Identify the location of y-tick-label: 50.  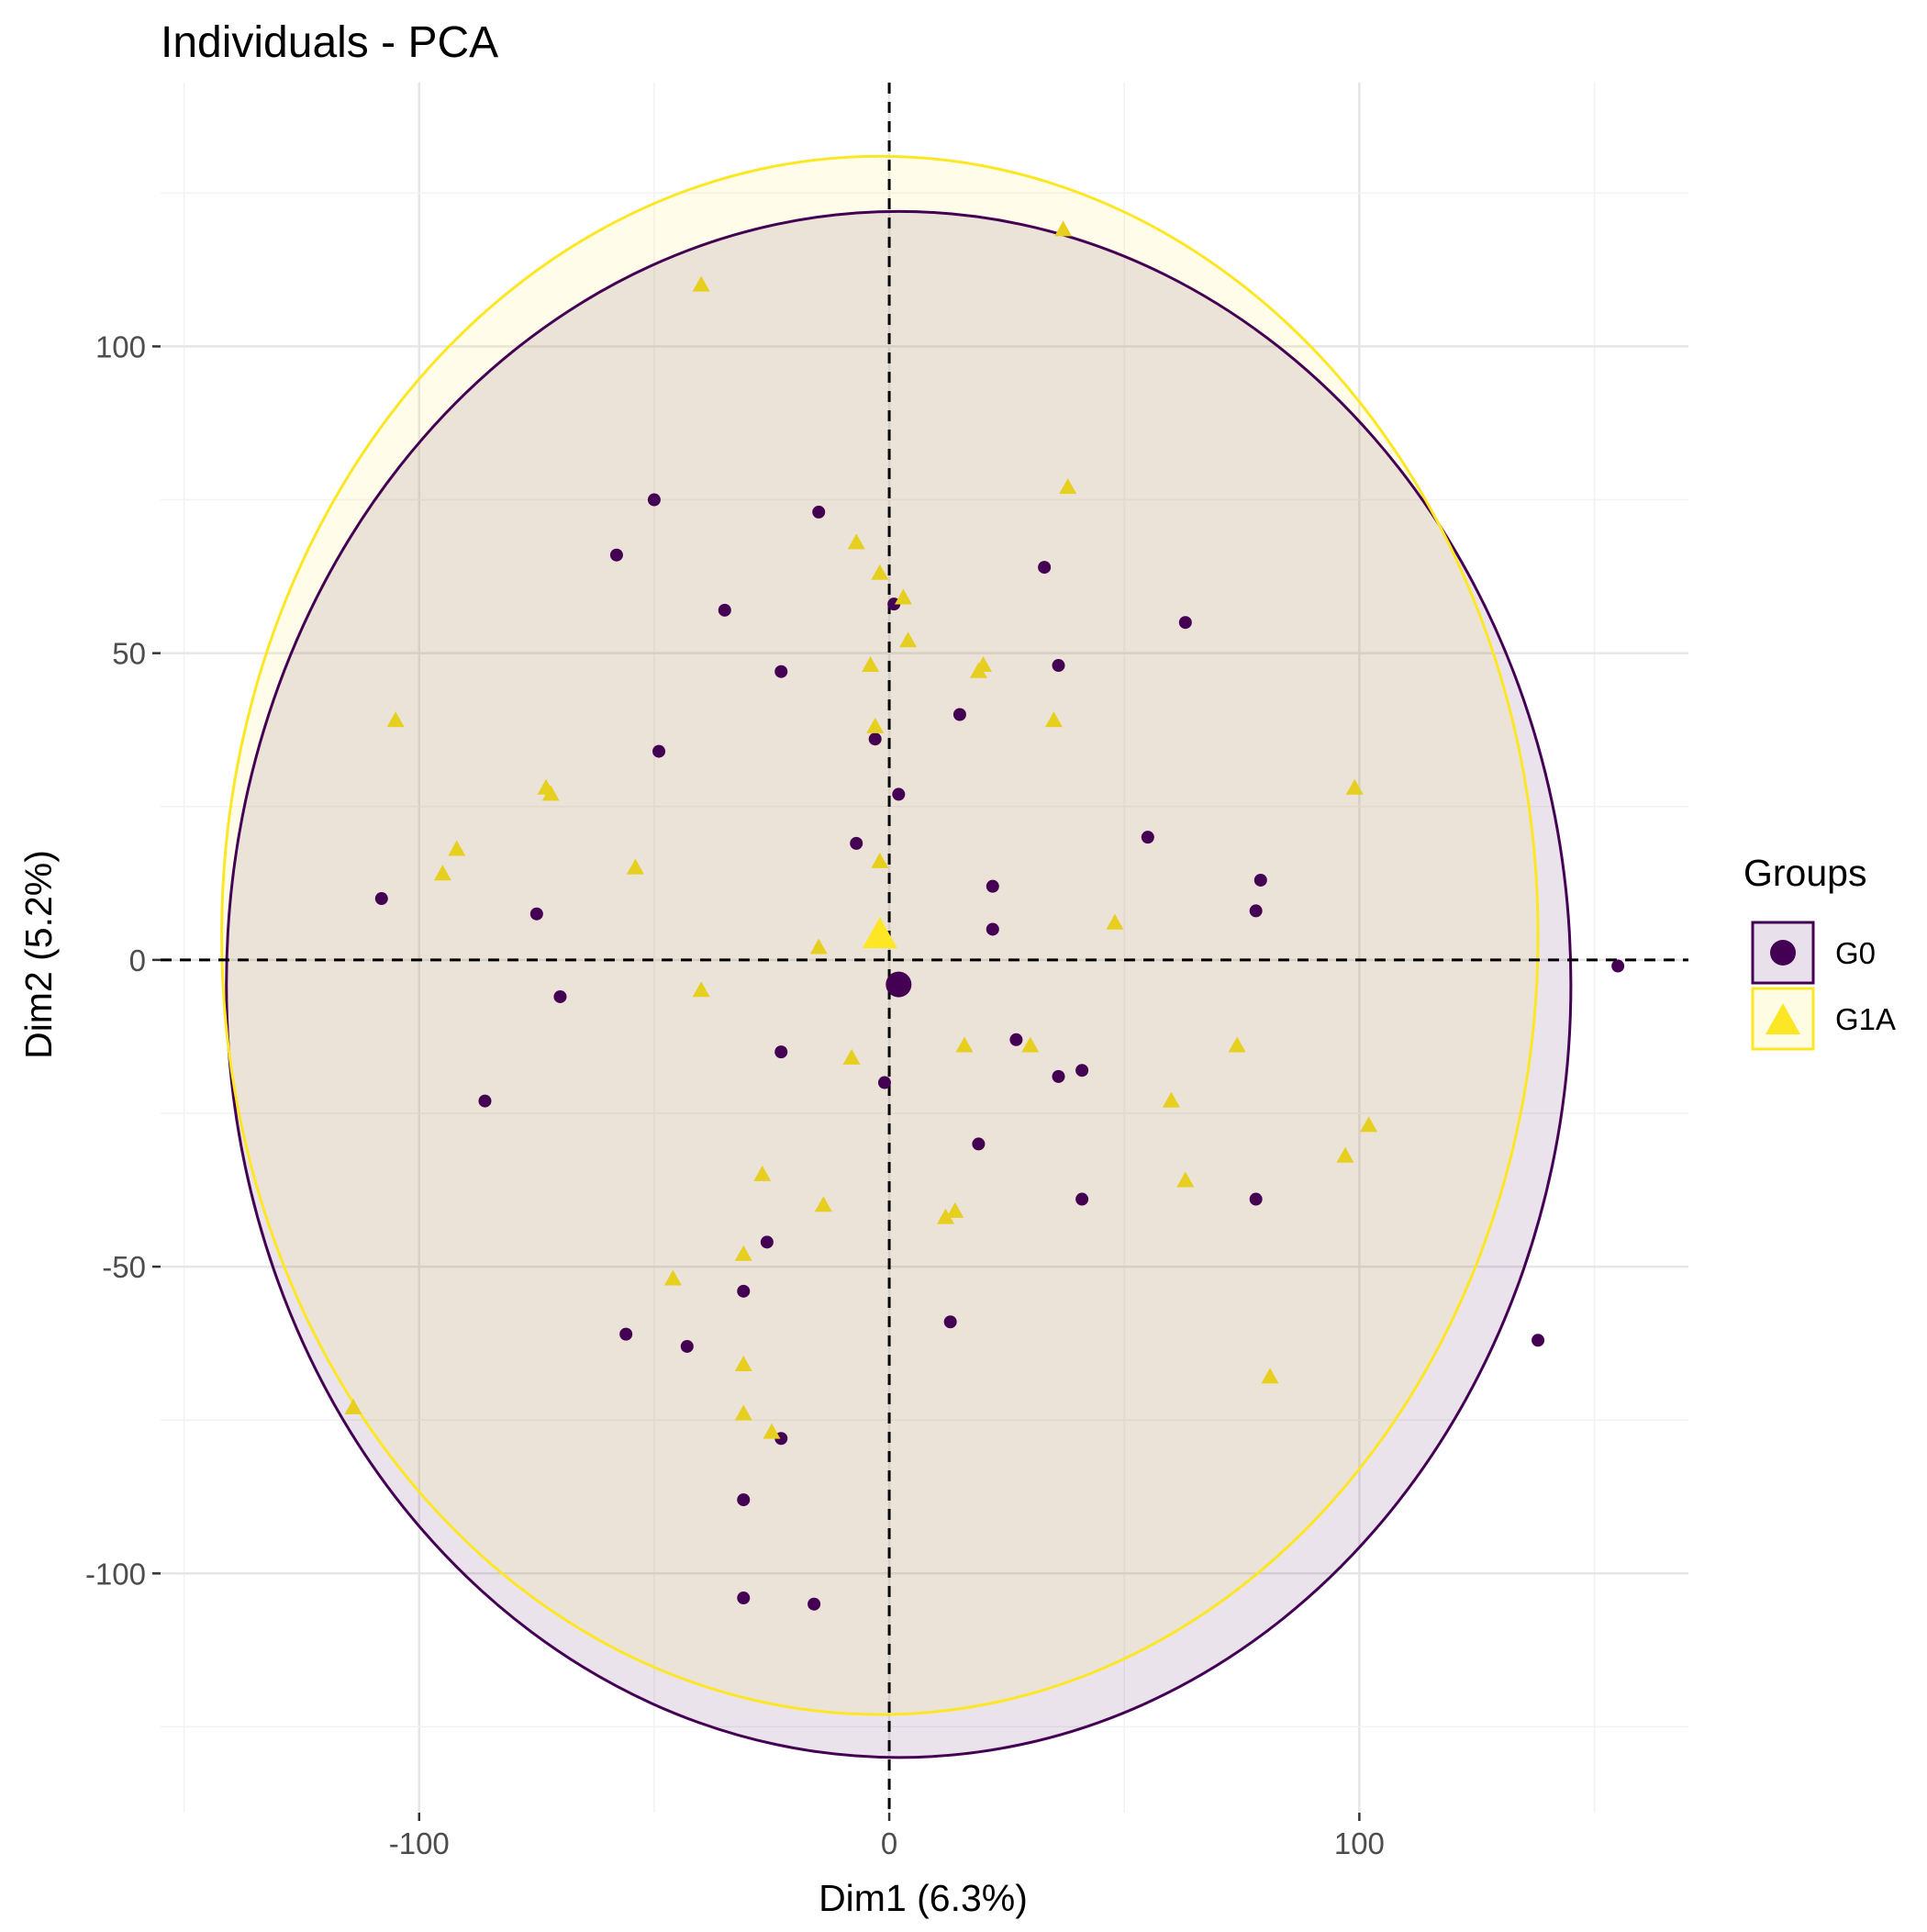
(129, 654).